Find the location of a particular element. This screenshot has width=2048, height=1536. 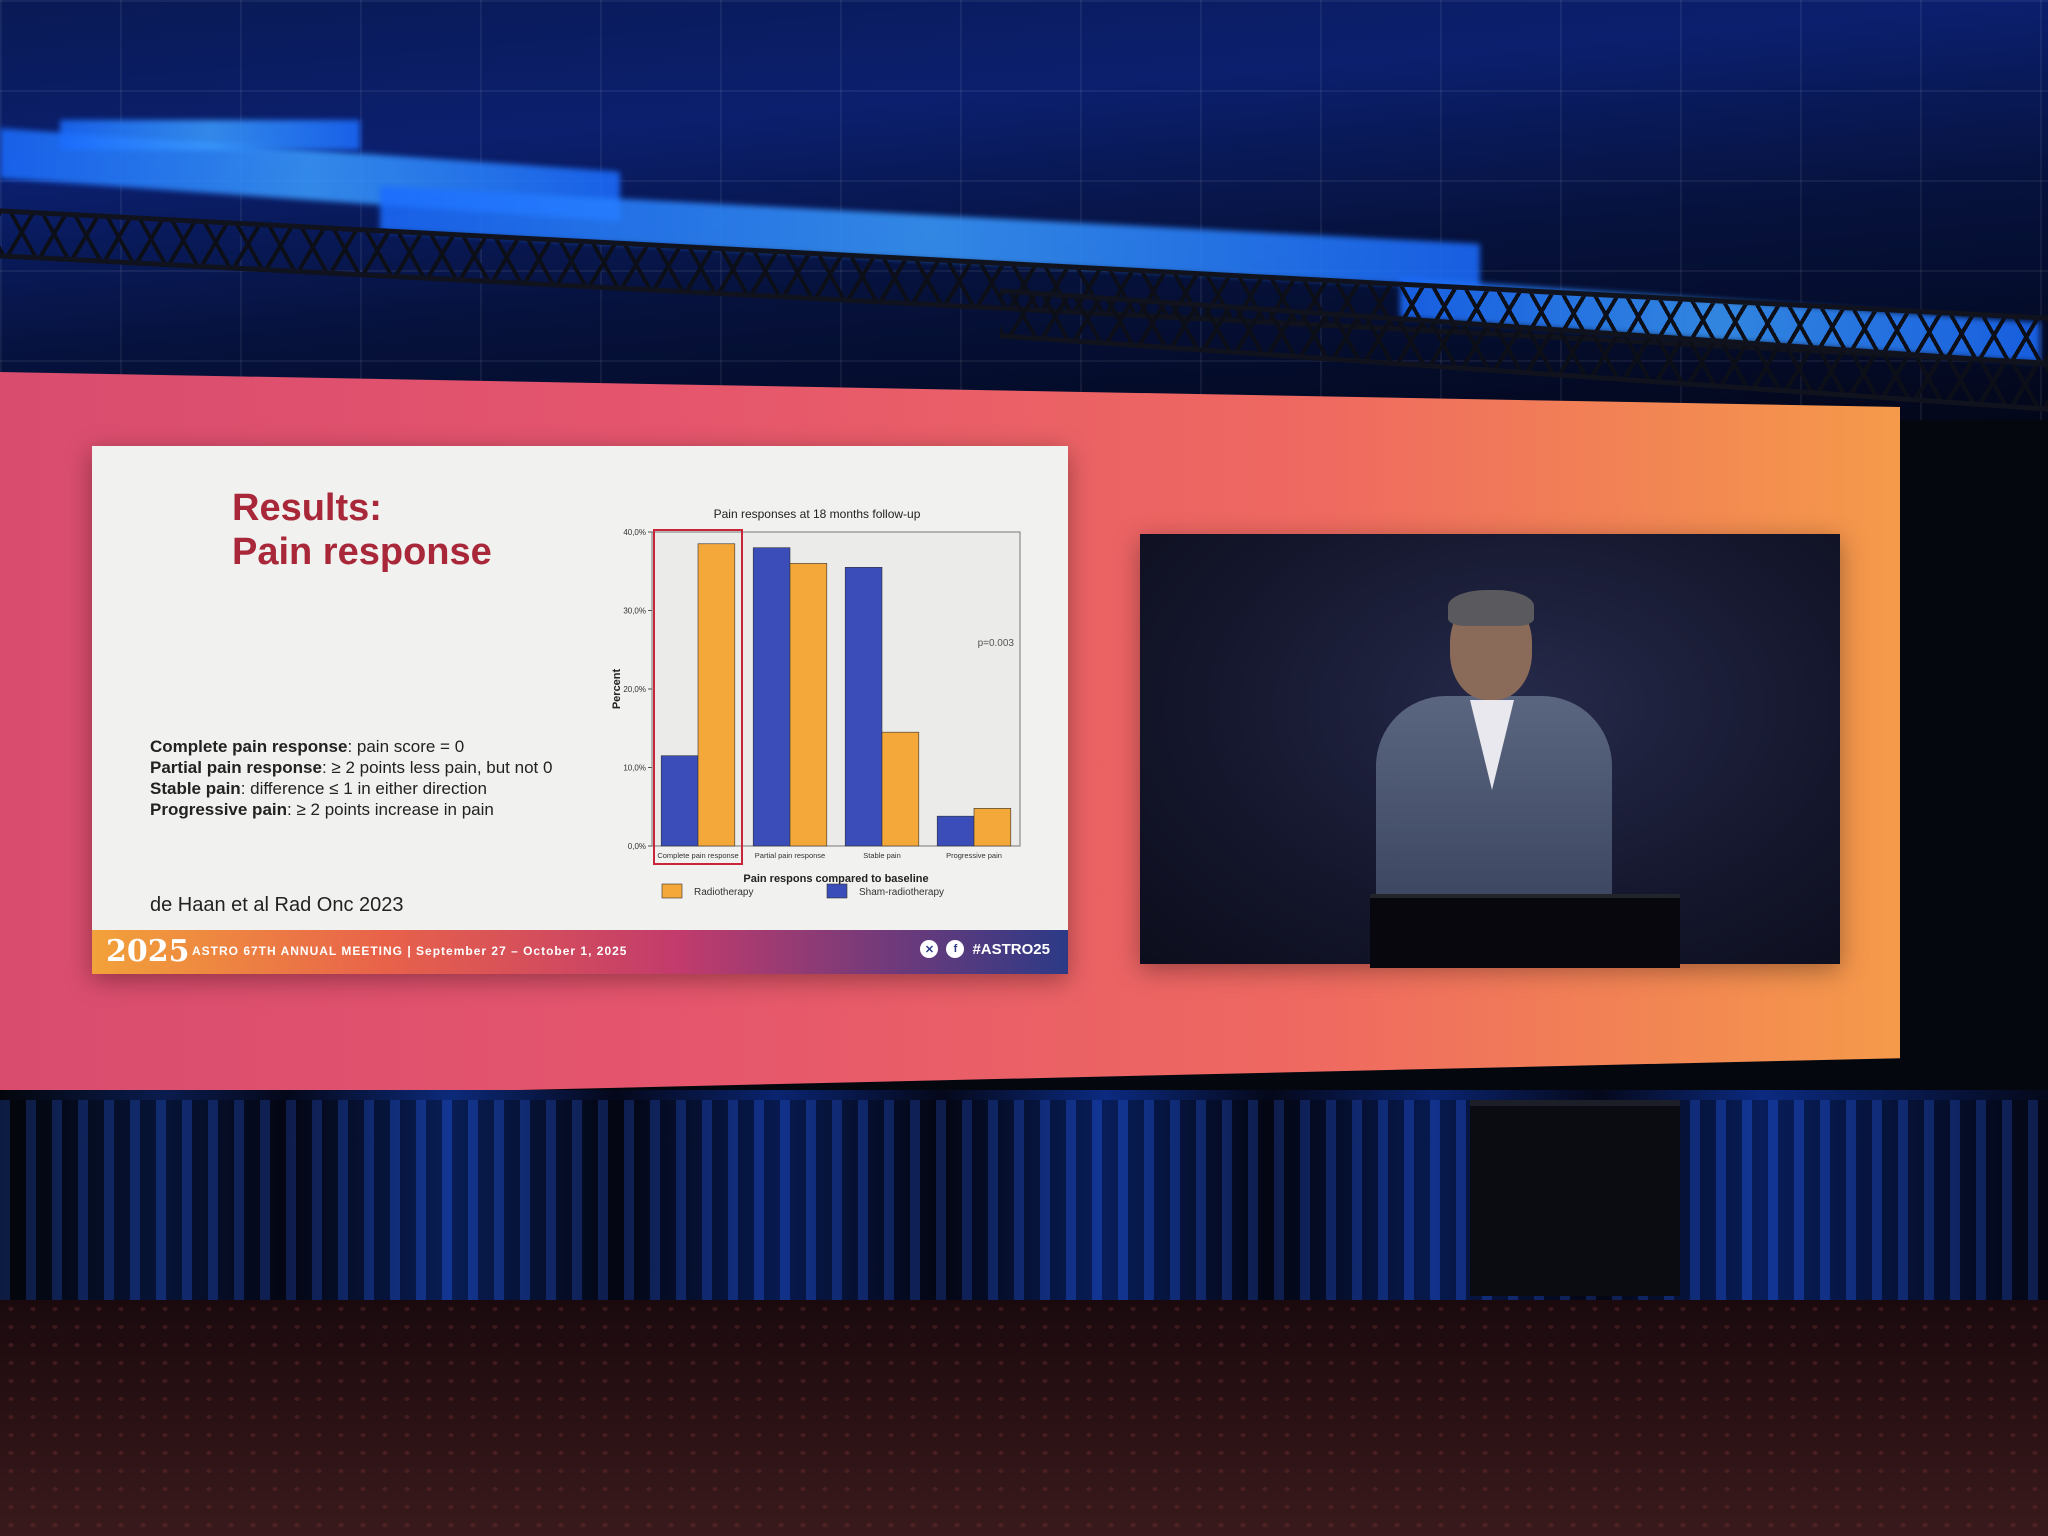

p-value-annotation: p=0.003 is located at coordinates (996, 643).